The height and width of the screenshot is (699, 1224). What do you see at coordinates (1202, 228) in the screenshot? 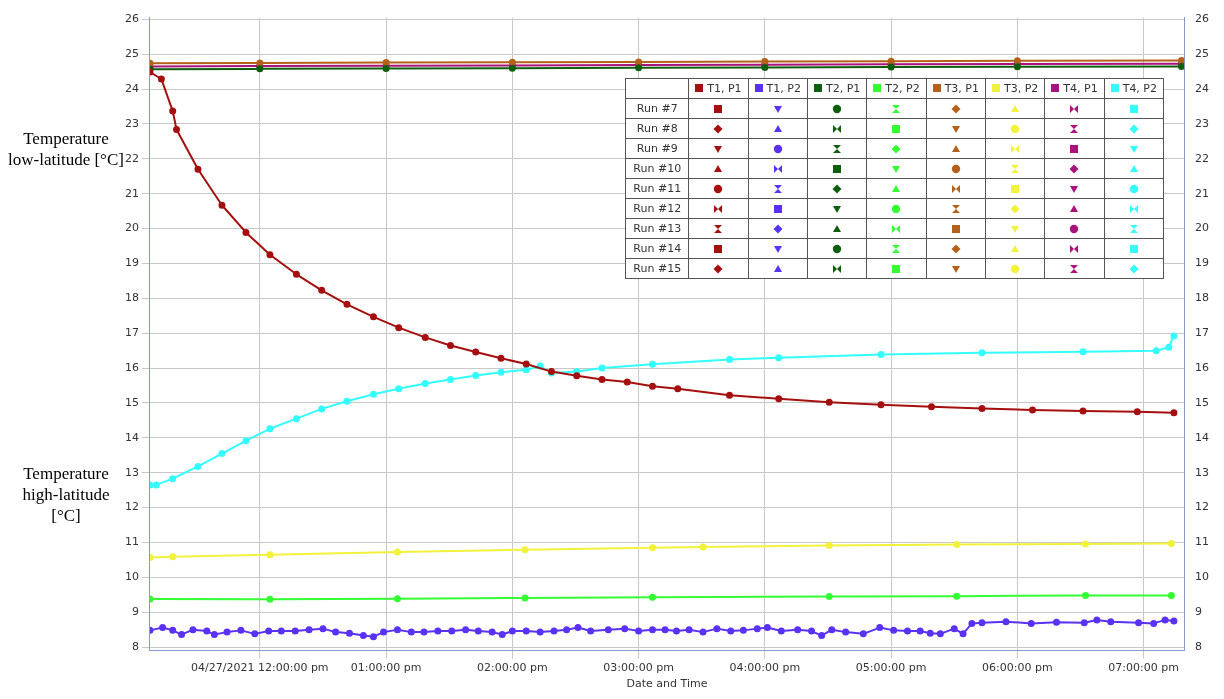
I see `y2-tick-label: 20` at bounding box center [1202, 228].